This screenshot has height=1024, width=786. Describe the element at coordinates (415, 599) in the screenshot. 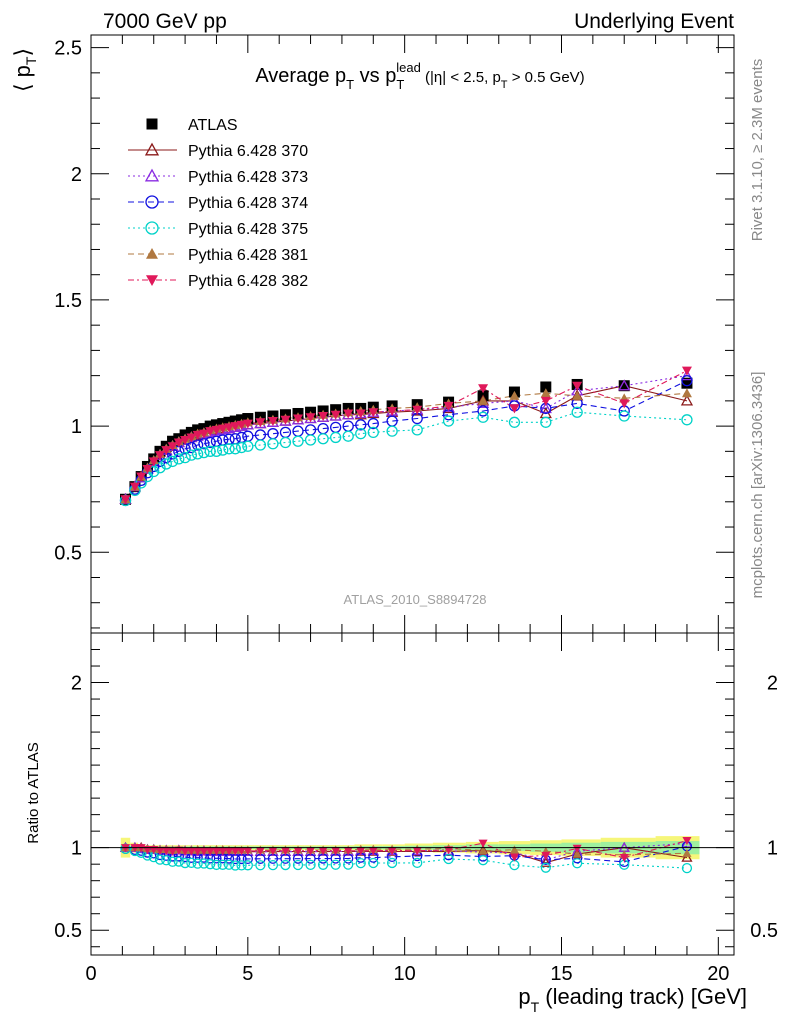

I see `analysis-watermark: ATLAS_2010_S8894728` at that location.